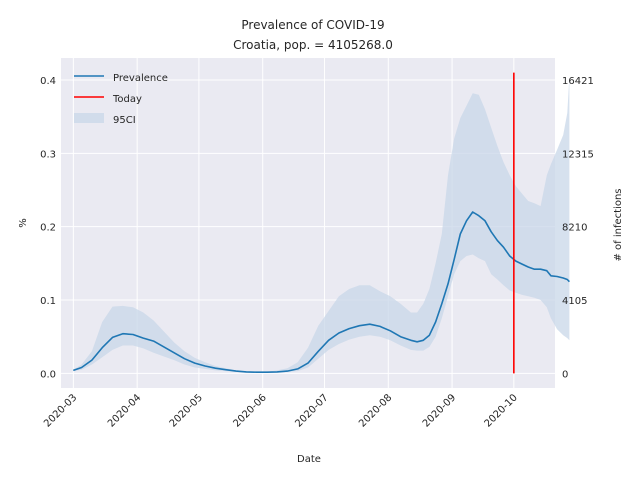  I want to click on chart-subtitle: Croatia, pop. = 4105268.0, so click(313, 45).